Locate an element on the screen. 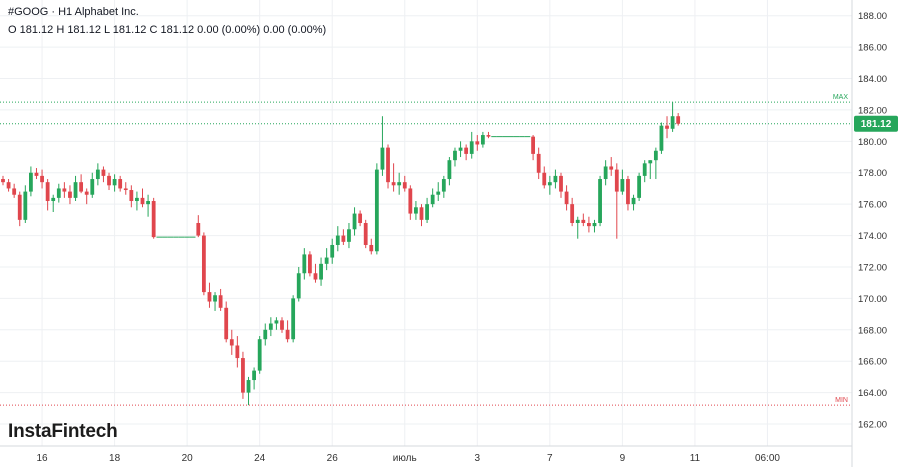  last-price-value: 181.12 is located at coordinates (876, 124).